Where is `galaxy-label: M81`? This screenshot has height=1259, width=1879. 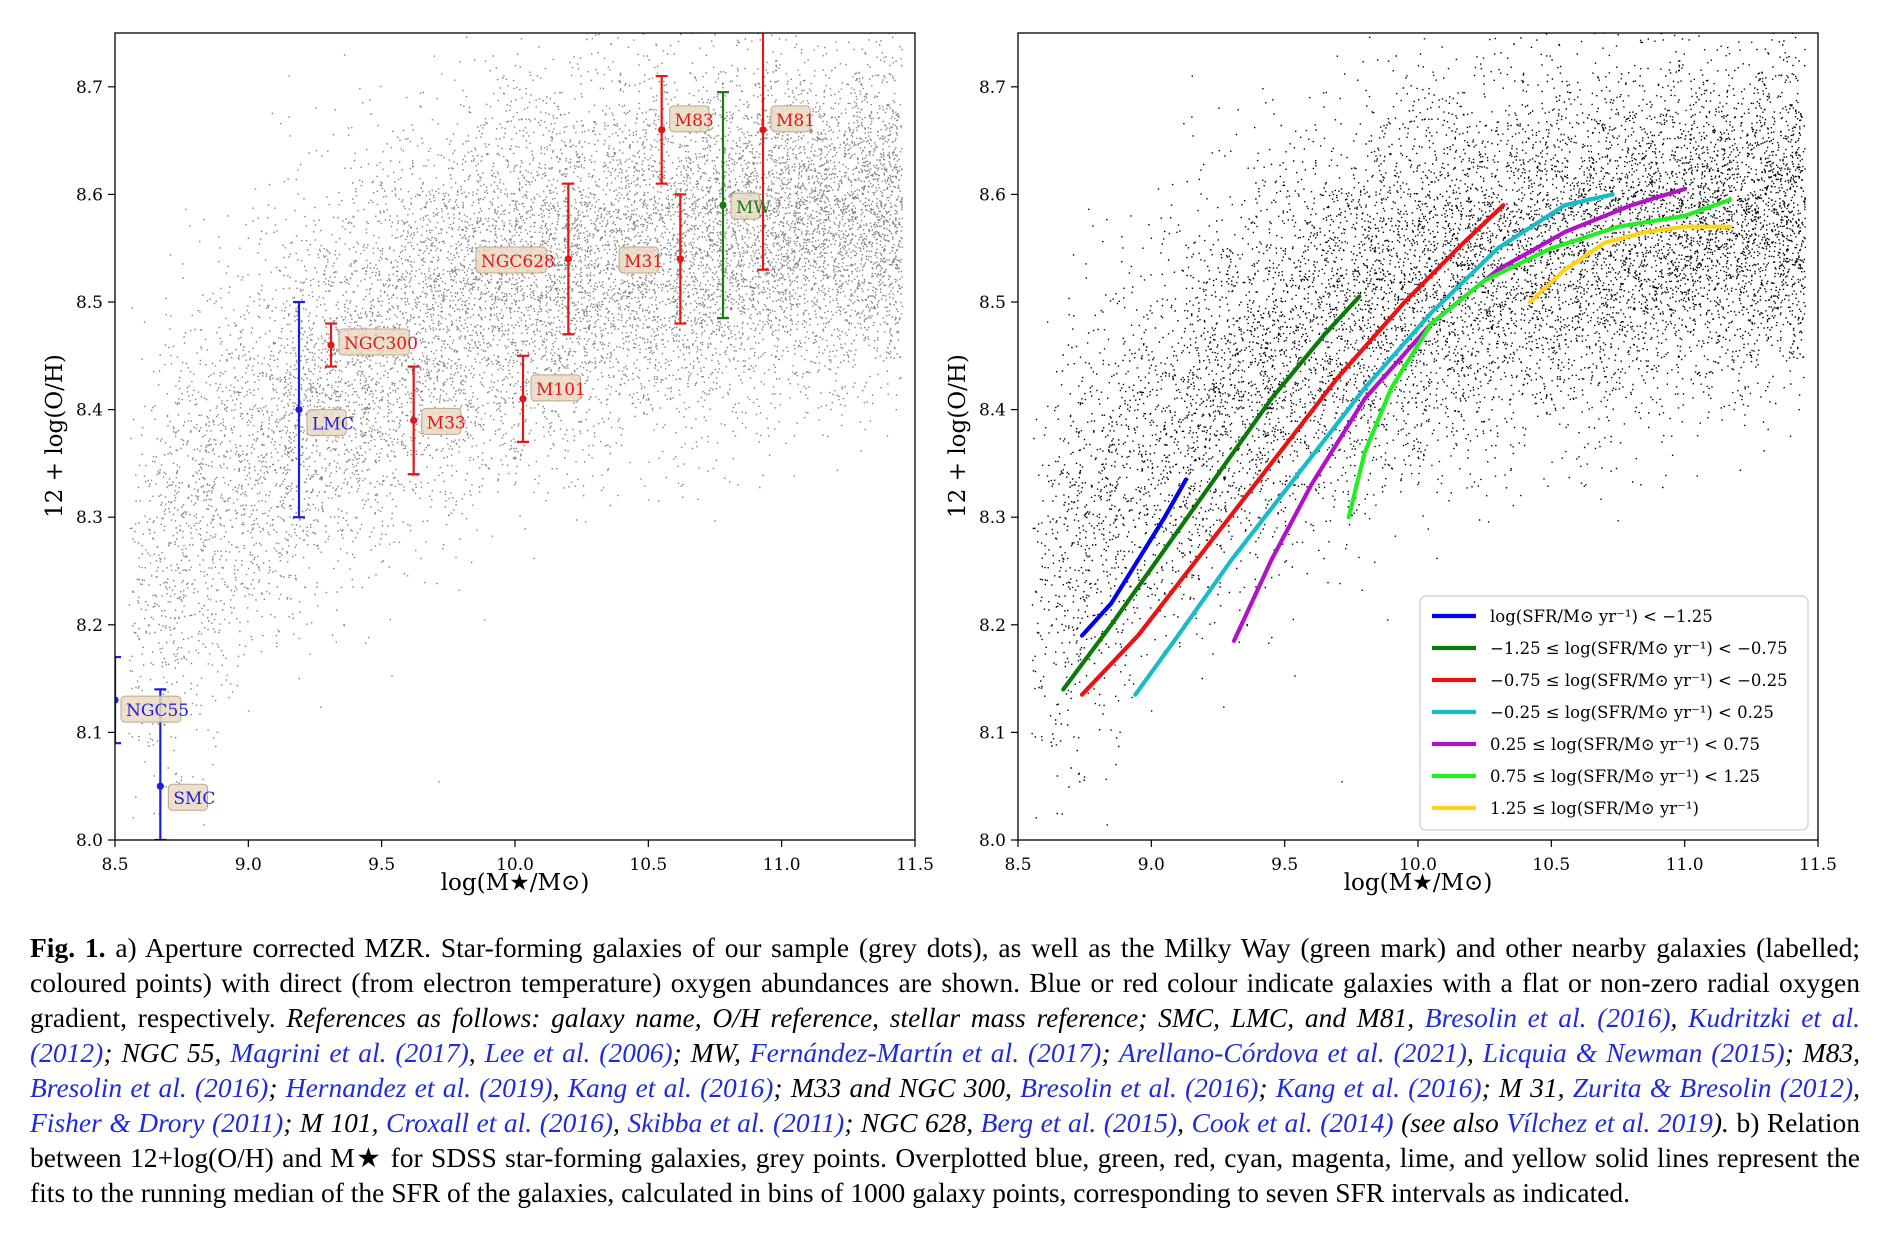
galaxy-label: M81 is located at coordinates (795, 121).